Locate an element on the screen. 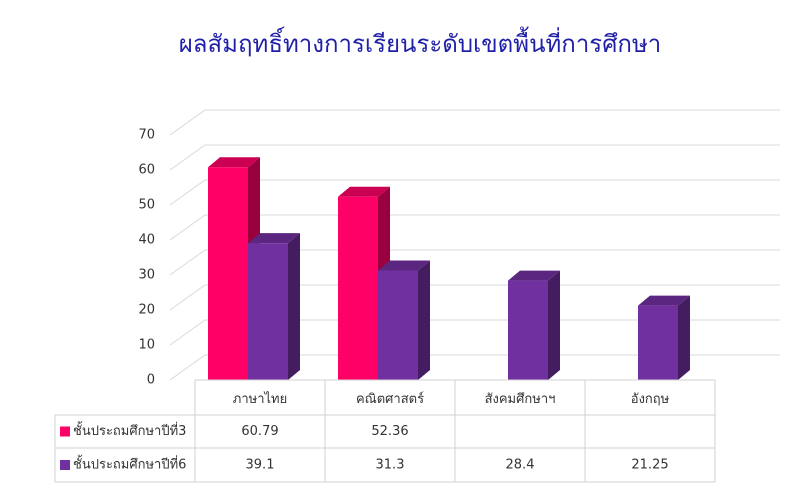 This screenshot has height=500, width=800. table-value: 31.3 is located at coordinates (390, 465).